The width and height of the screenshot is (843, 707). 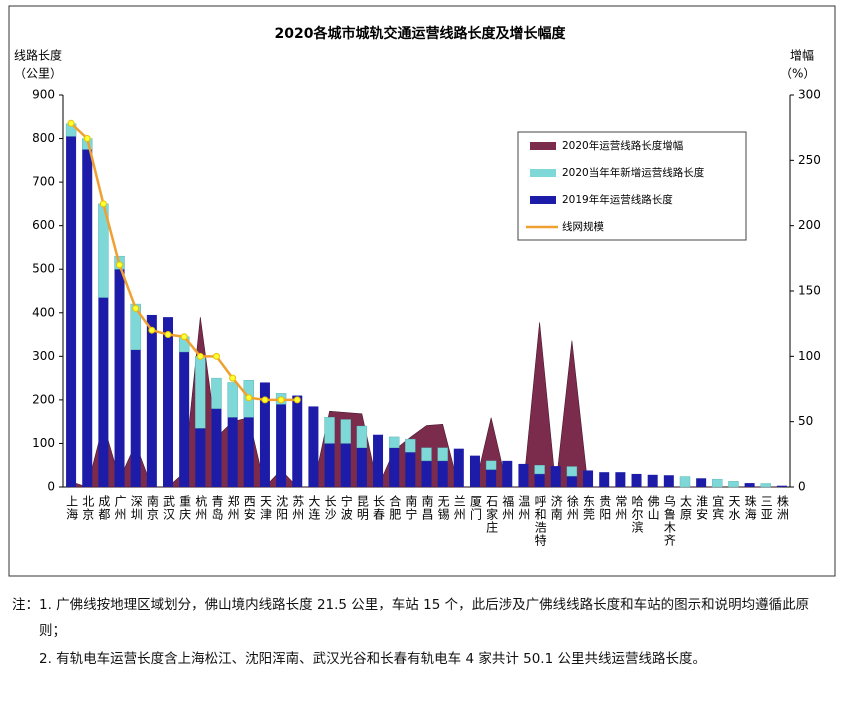 What do you see at coordinates (201, 507) in the screenshot?
I see `x-tick-label: 杭州` at bounding box center [201, 507].